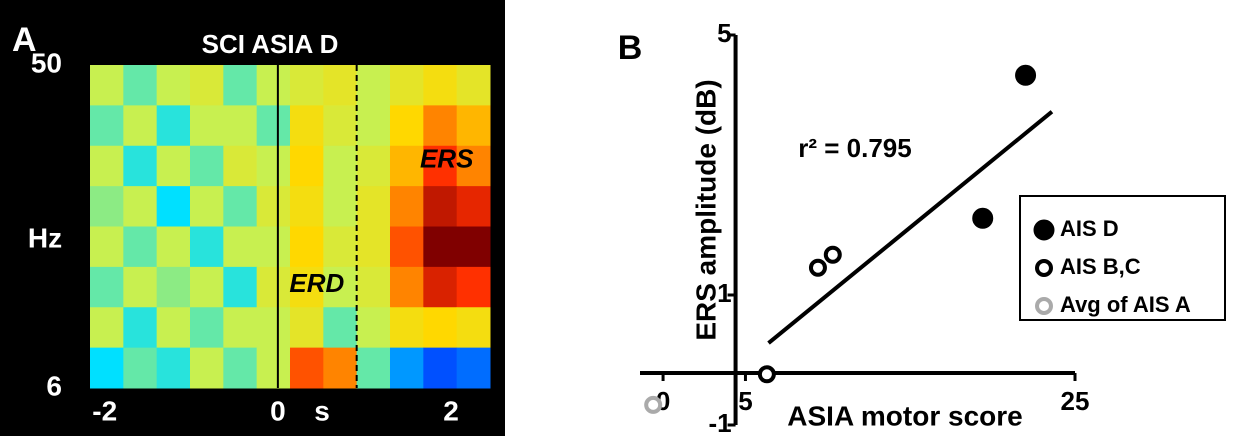 The image size is (1233, 436). Describe the element at coordinates (904, 415) in the screenshot. I see `x-axis-label: ASIA motor score` at that location.